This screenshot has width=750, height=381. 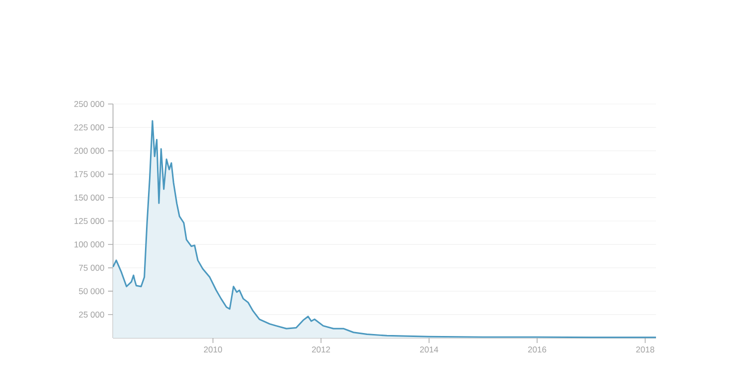 I want to click on x-tick-label: 2012, so click(x=321, y=349).